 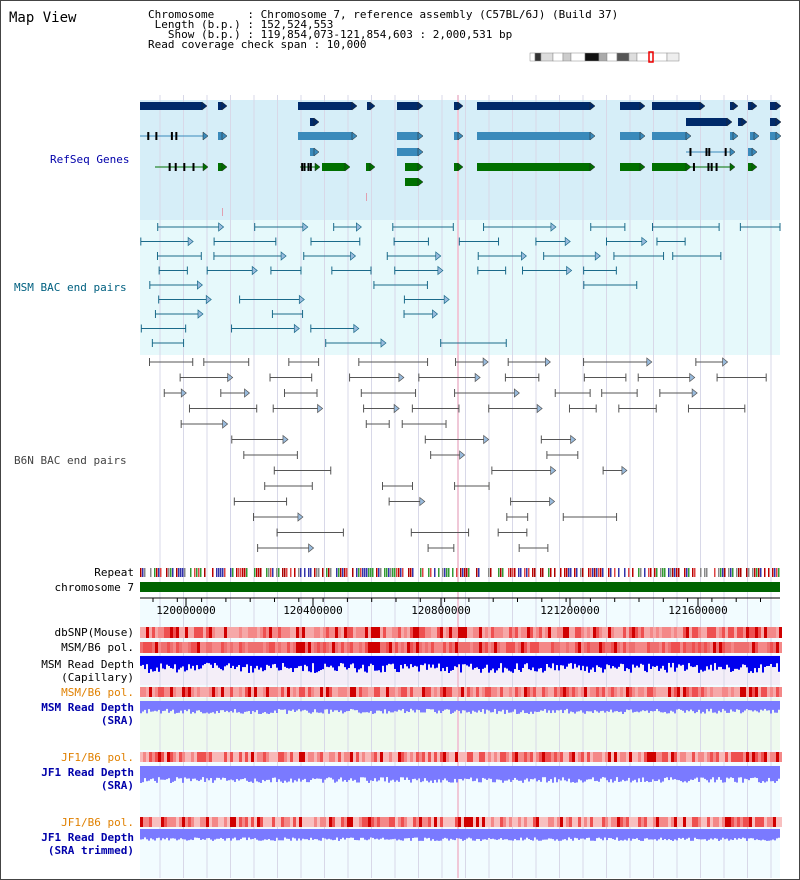 What do you see at coordinates (302, 167) in the screenshot?
I see `gene-exon` at bounding box center [302, 167].